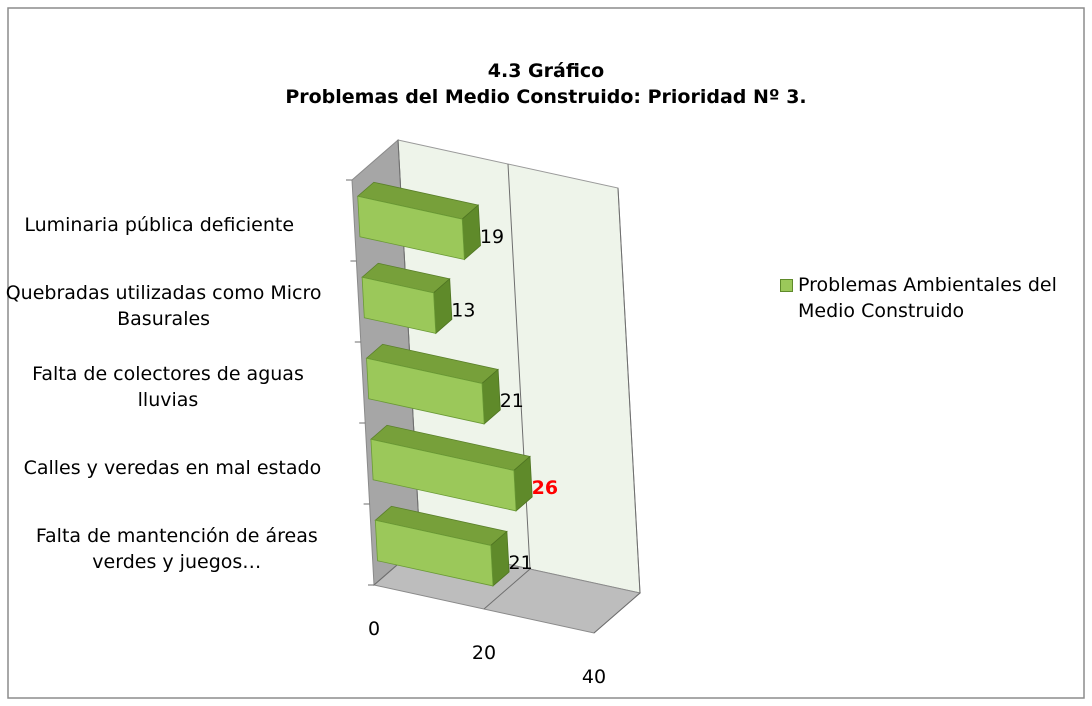  What do you see at coordinates (594, 677) in the screenshot?
I see `x-tick-label: 40` at bounding box center [594, 677].